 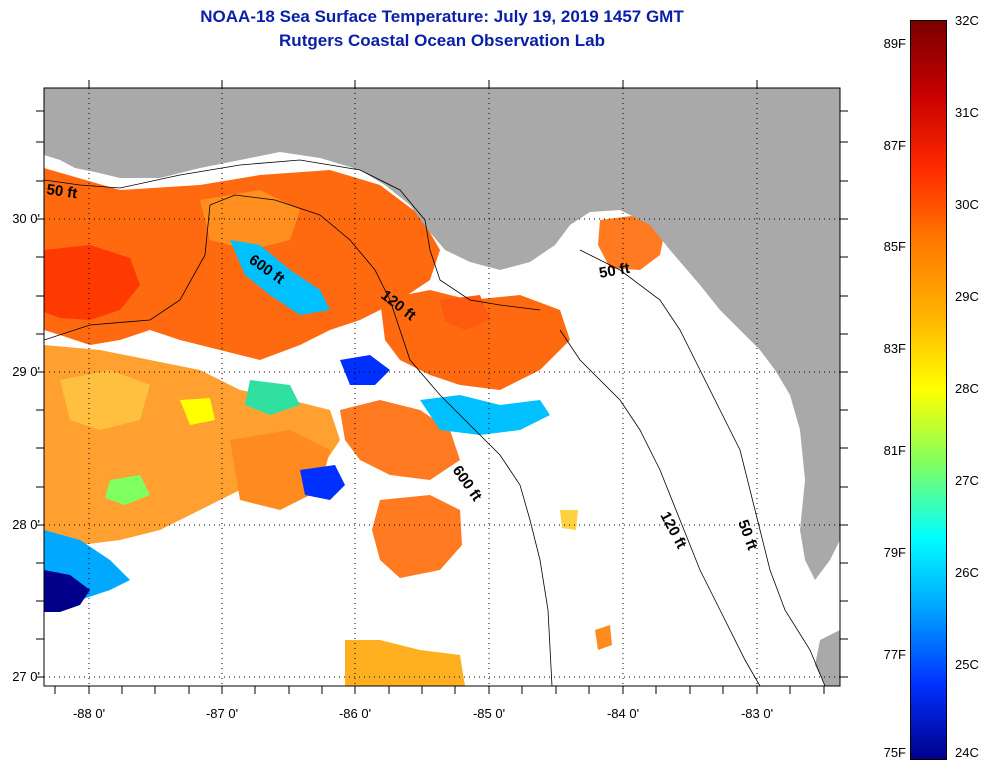 I want to click on contour-label-50ft-west: 50 ft, so click(x=61, y=191).